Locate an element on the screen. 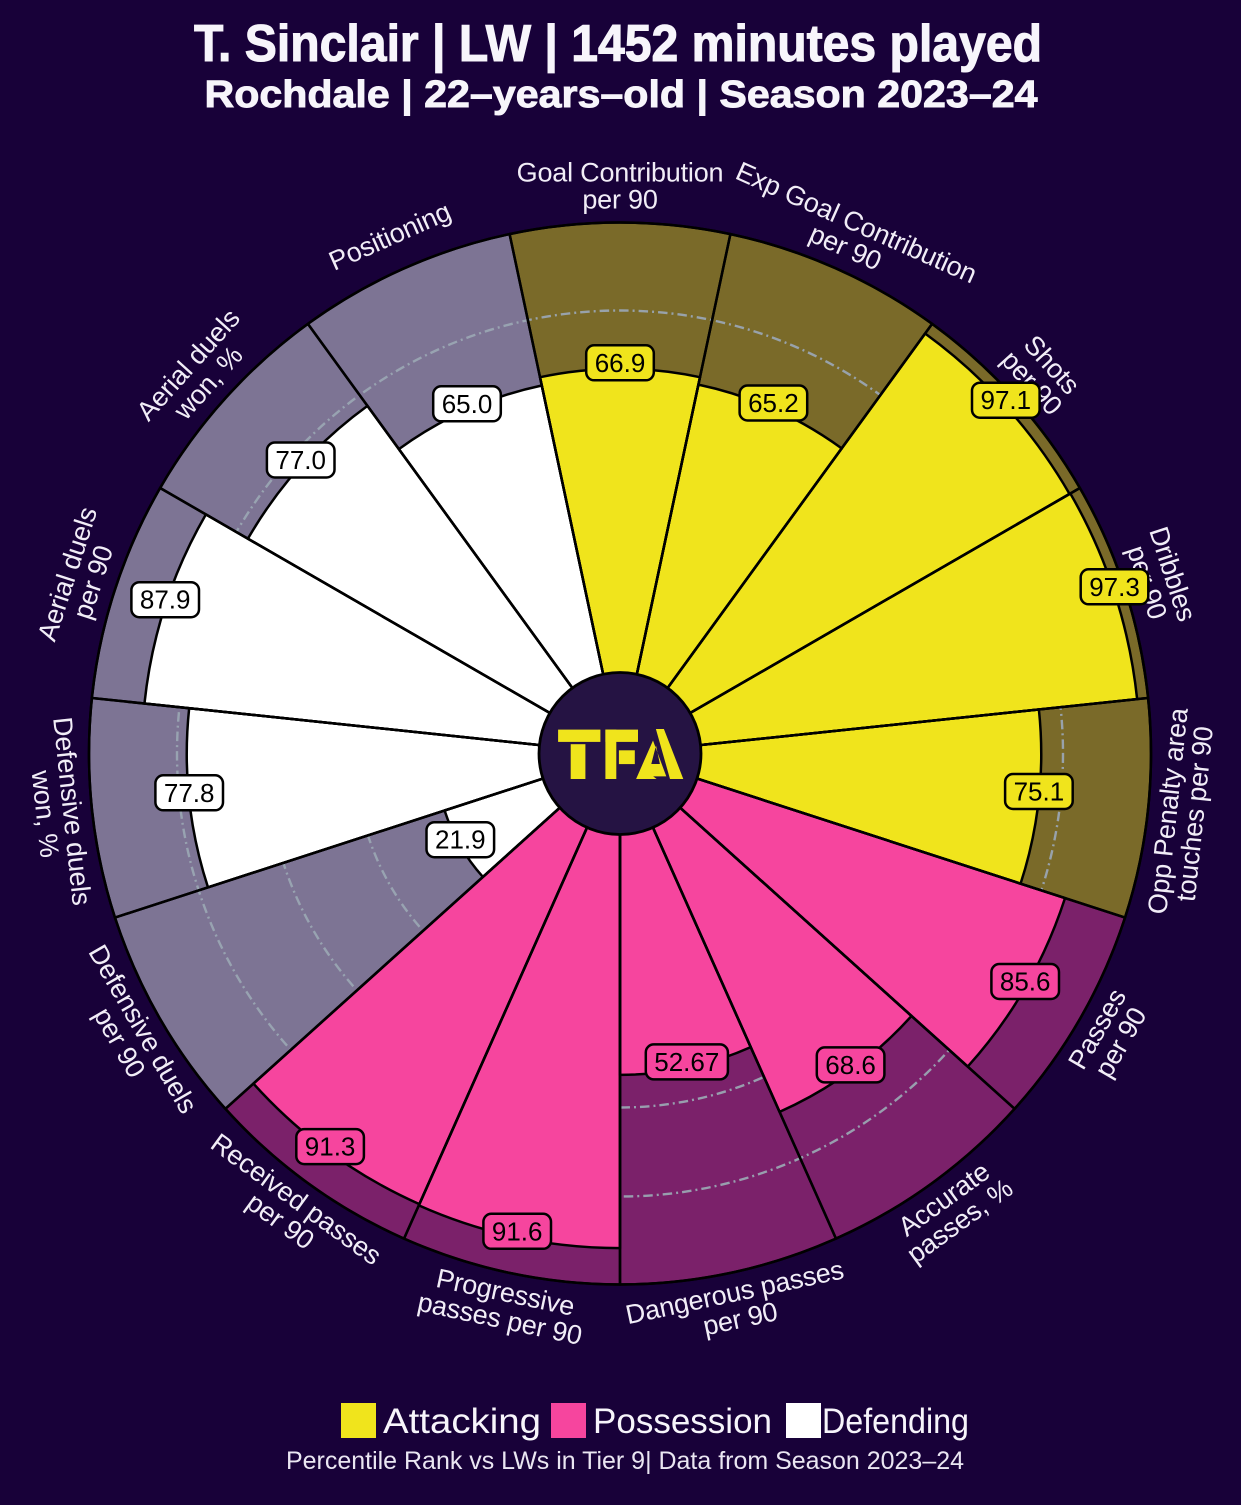  svg-text: 91.3 is located at coordinates (330, 1147).